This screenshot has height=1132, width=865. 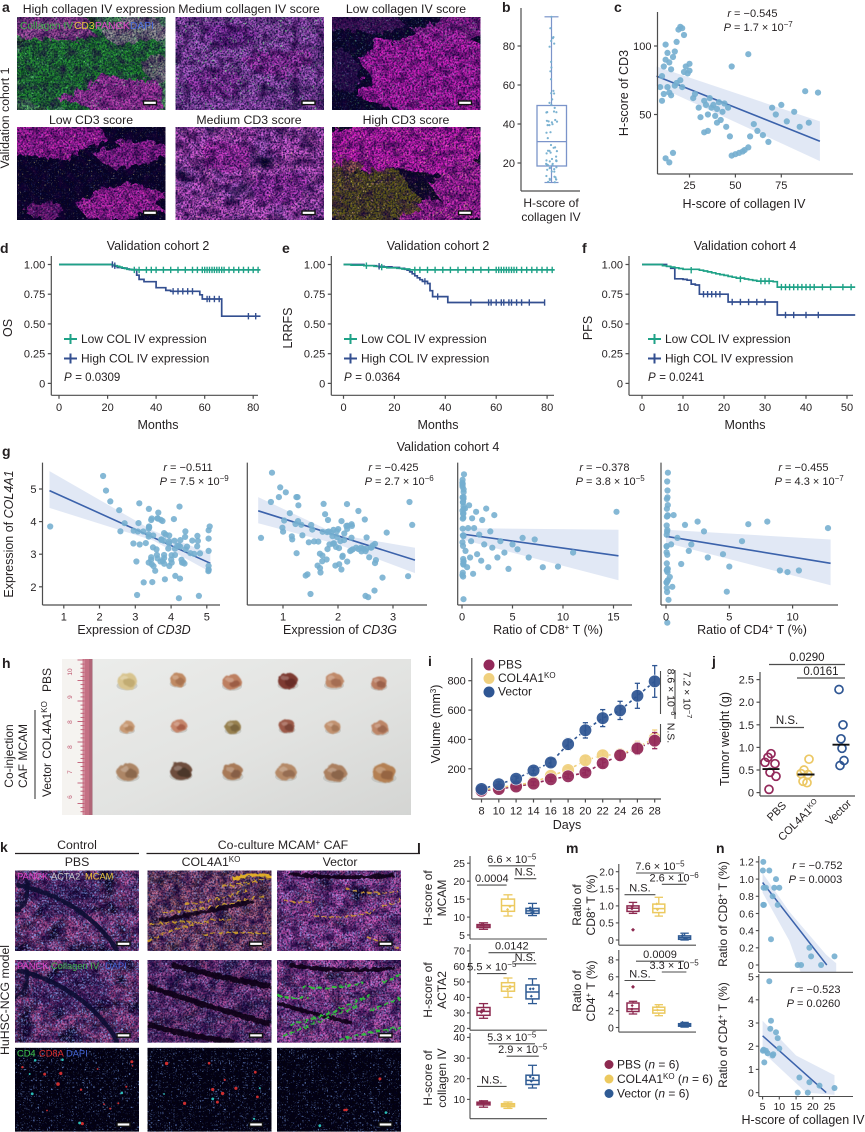 What do you see at coordinates (249, 9) in the screenshot?
I see `svg-text: Medium collagen IV score` at bounding box center [249, 9].